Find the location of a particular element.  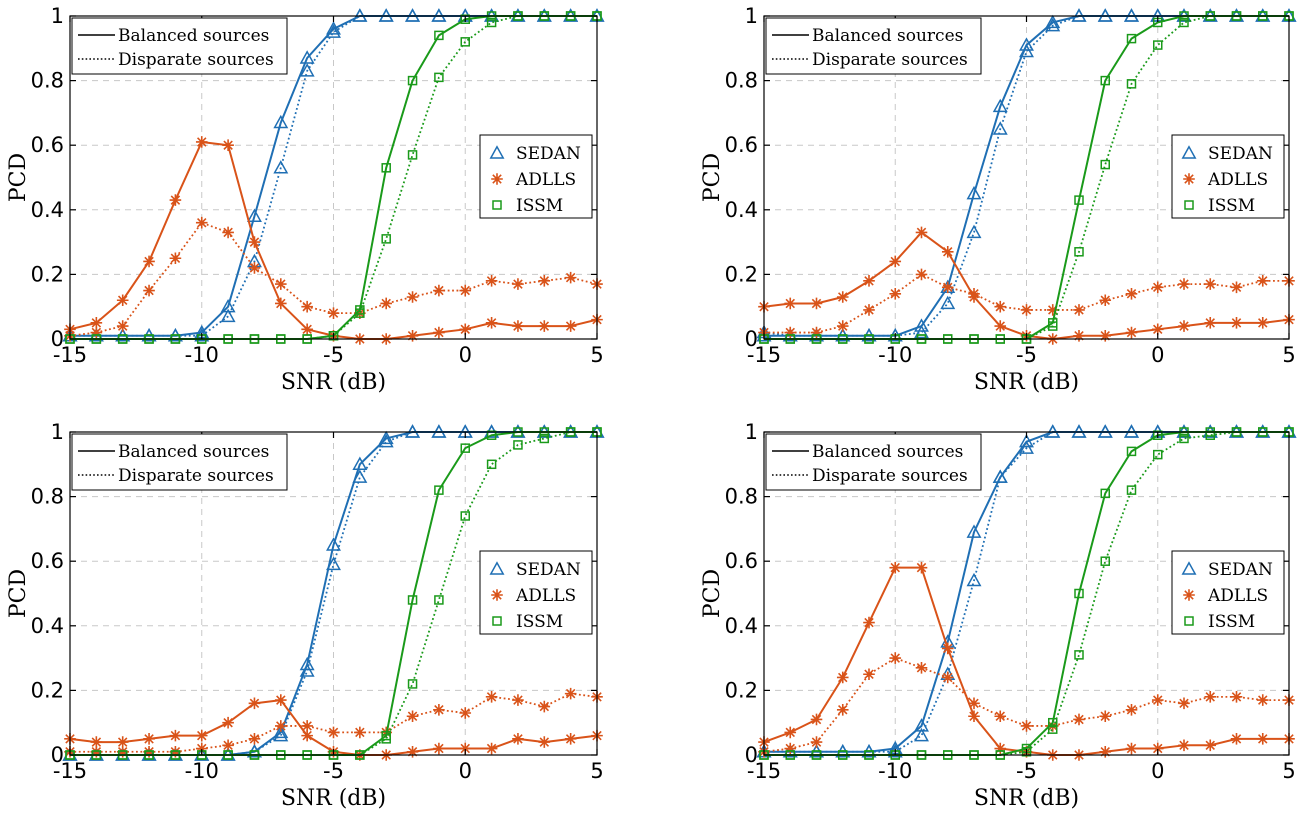

y-axis-label: PCD is located at coordinates (18, 177).